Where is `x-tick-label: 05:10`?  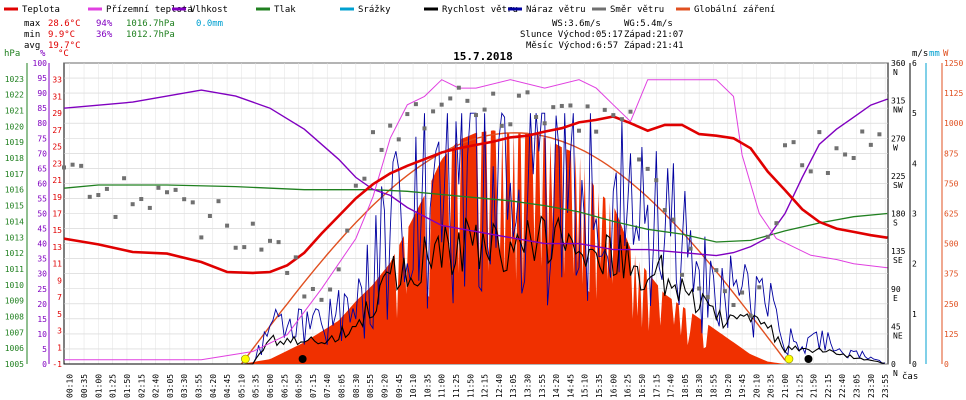 x-tick-label: 05:10 is located at coordinates (241, 386).